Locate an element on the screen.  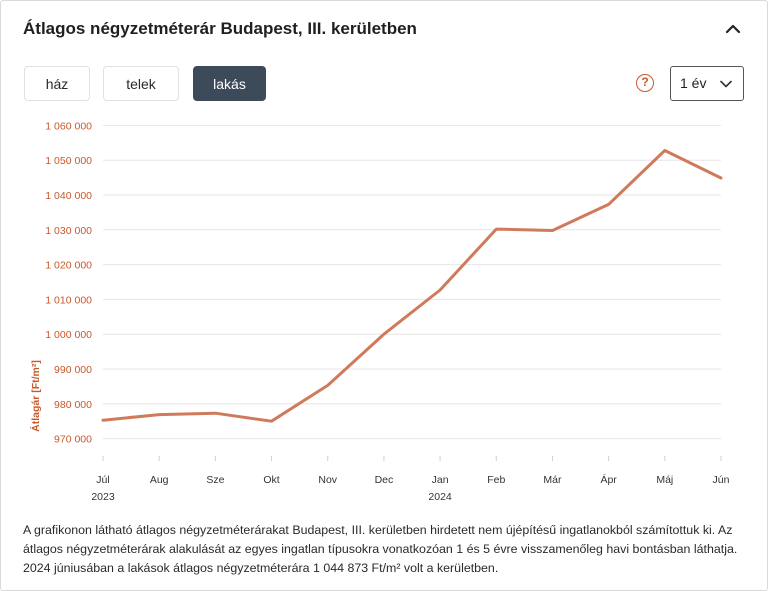
y-tick-label: 1 030 000 is located at coordinates (68, 231).